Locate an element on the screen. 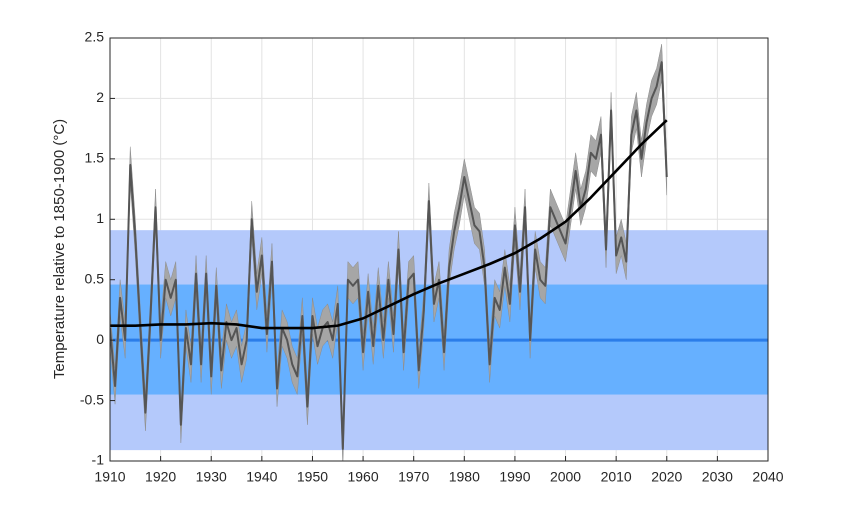 The height and width of the screenshot is (518, 850). x-tick-label: 1960 is located at coordinates (362, 477).